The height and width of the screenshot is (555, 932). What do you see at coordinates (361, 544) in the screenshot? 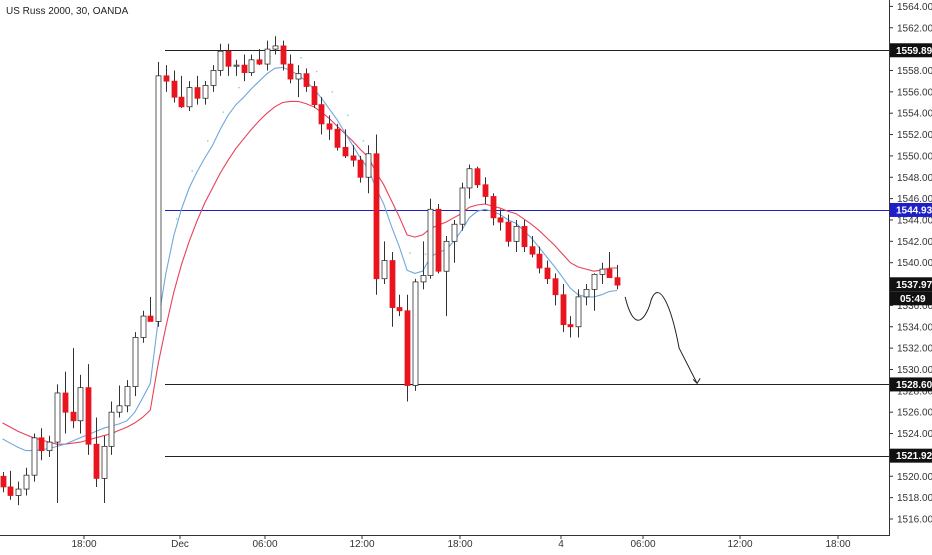
I see `x-tick-label: 12:00` at bounding box center [361, 544].